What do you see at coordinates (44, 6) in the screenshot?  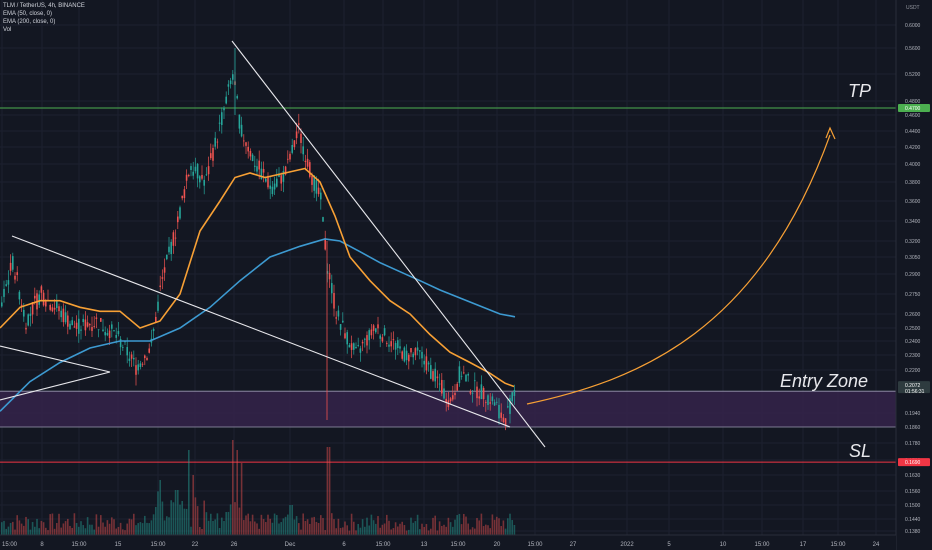 I see `symbol-title: TLM / TetherUS, 4h, BINANCE` at bounding box center [44, 6].